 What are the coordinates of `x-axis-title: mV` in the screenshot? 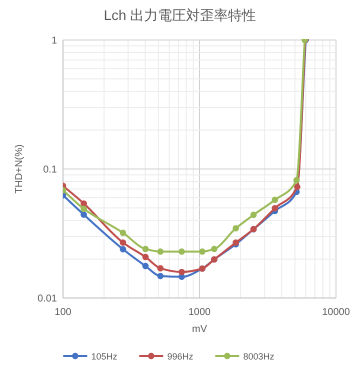 It's located at (200, 329).